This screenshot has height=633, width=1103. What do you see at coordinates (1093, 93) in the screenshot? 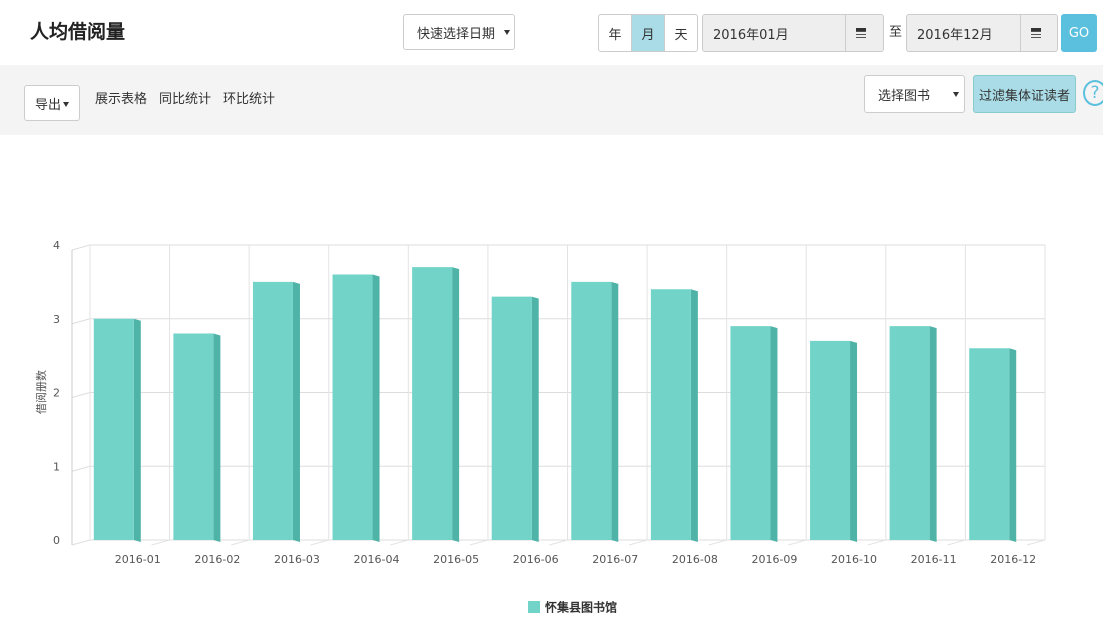
I see `help-icon: ?` at bounding box center [1093, 93].